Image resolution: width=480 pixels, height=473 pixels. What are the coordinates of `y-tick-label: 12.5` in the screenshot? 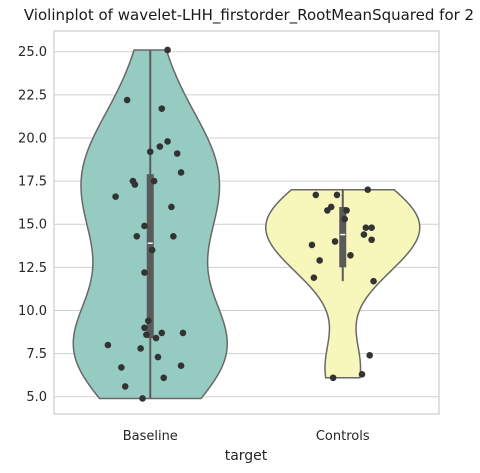 It's located at (32, 268).